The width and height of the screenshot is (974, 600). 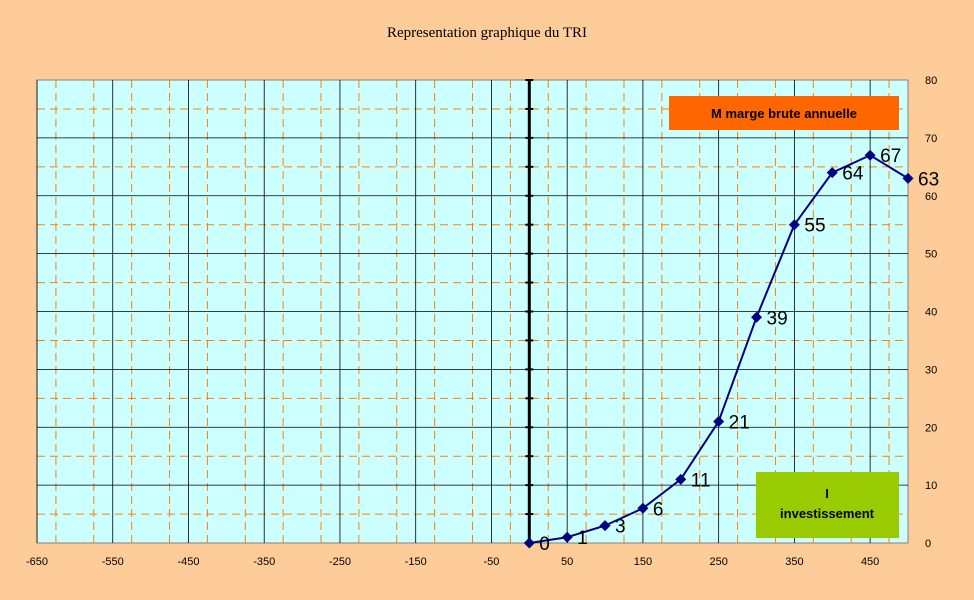 What do you see at coordinates (827, 513) in the screenshot?
I see `investment-box-line2: investissement` at bounding box center [827, 513].